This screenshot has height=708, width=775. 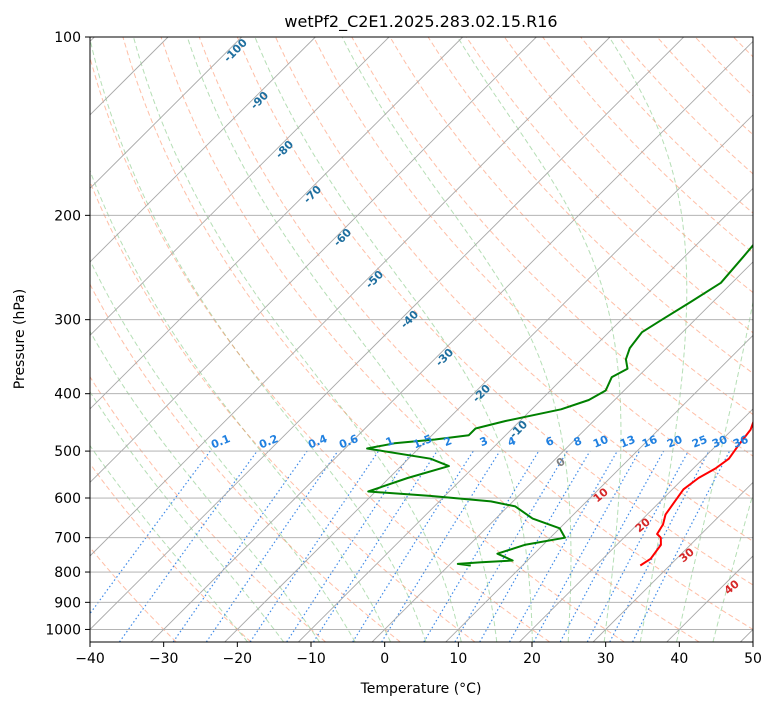 I want to click on y-tick-label: 500, so click(x=67, y=452).